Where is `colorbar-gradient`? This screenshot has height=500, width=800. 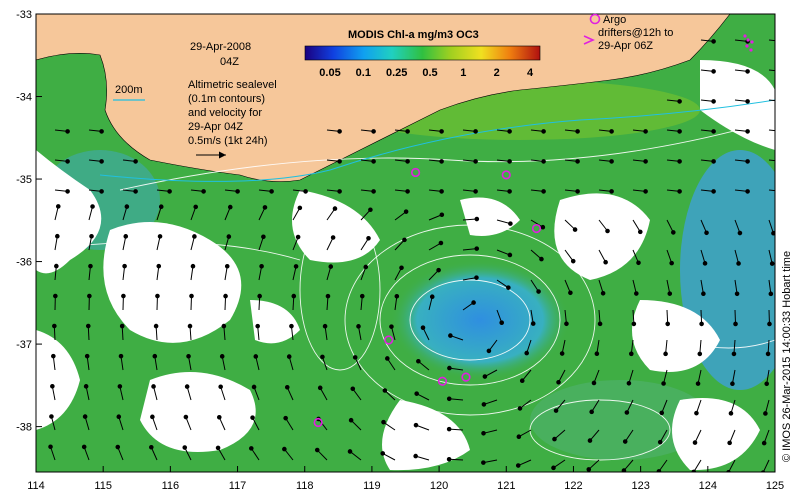 colorbar-gradient is located at coordinates (422, 53).